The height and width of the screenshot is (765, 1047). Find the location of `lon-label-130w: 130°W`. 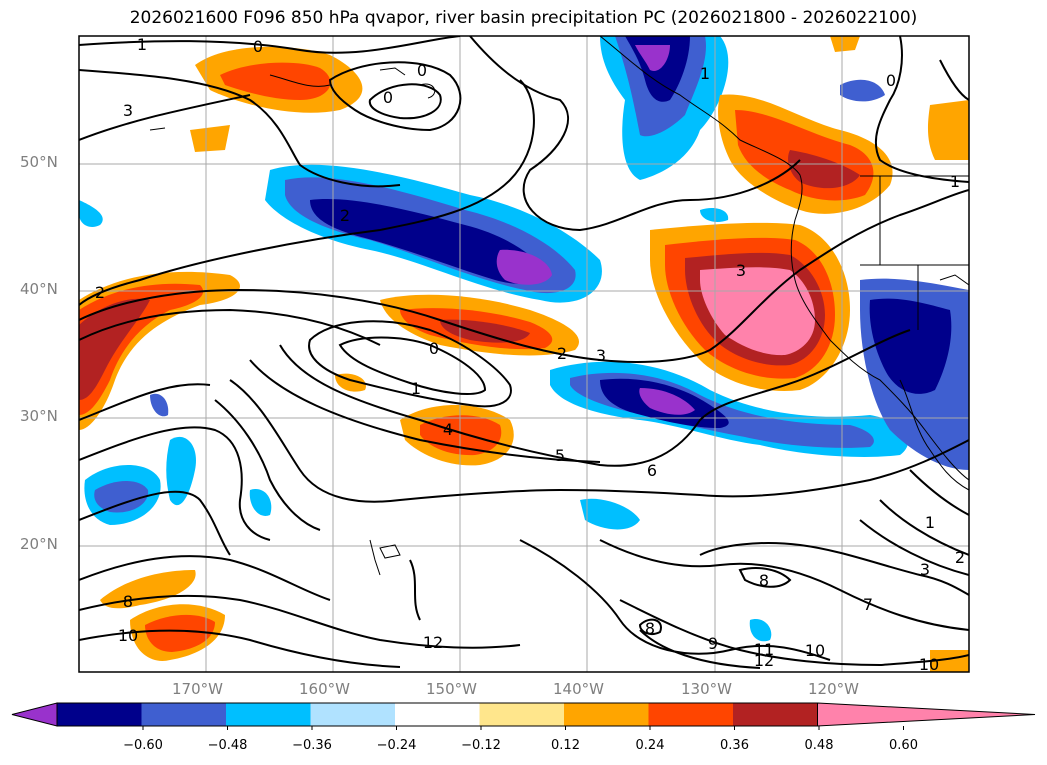

lon-label-130w: 130°W is located at coordinates (706, 689).